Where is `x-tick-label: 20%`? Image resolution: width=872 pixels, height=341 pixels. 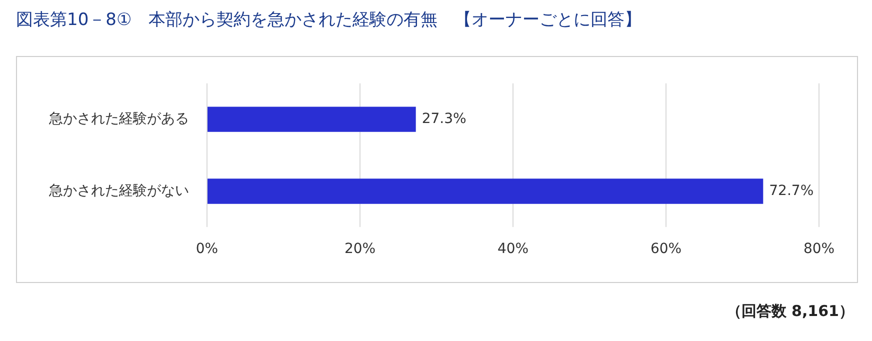 x-tick-label: 20% is located at coordinates (360, 249).